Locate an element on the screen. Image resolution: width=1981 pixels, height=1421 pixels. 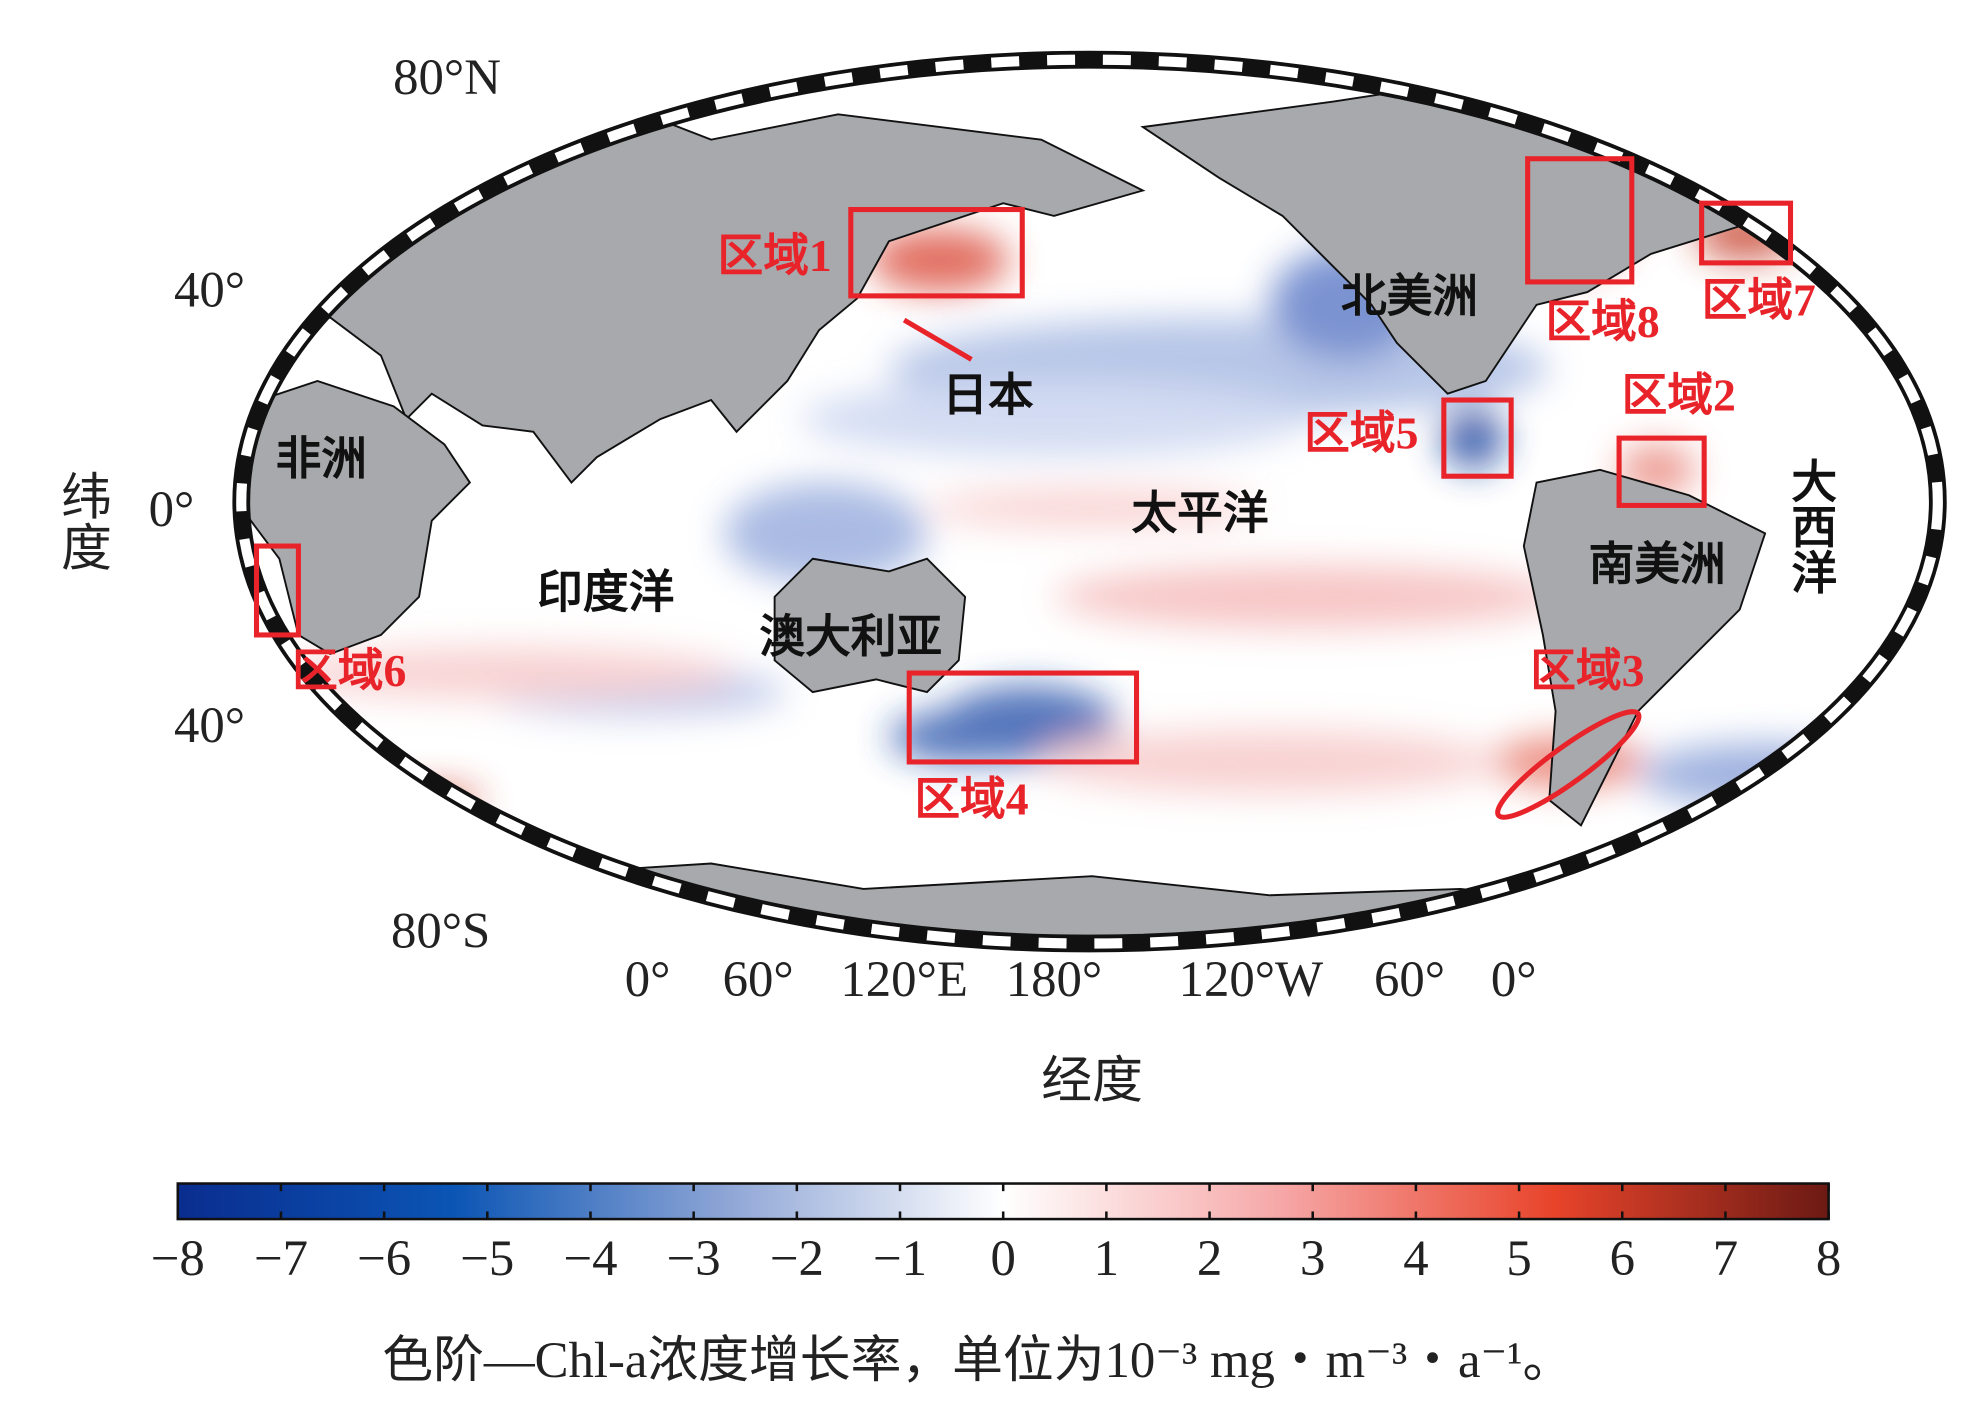
region-label: 区域6 is located at coordinates (349, 670).